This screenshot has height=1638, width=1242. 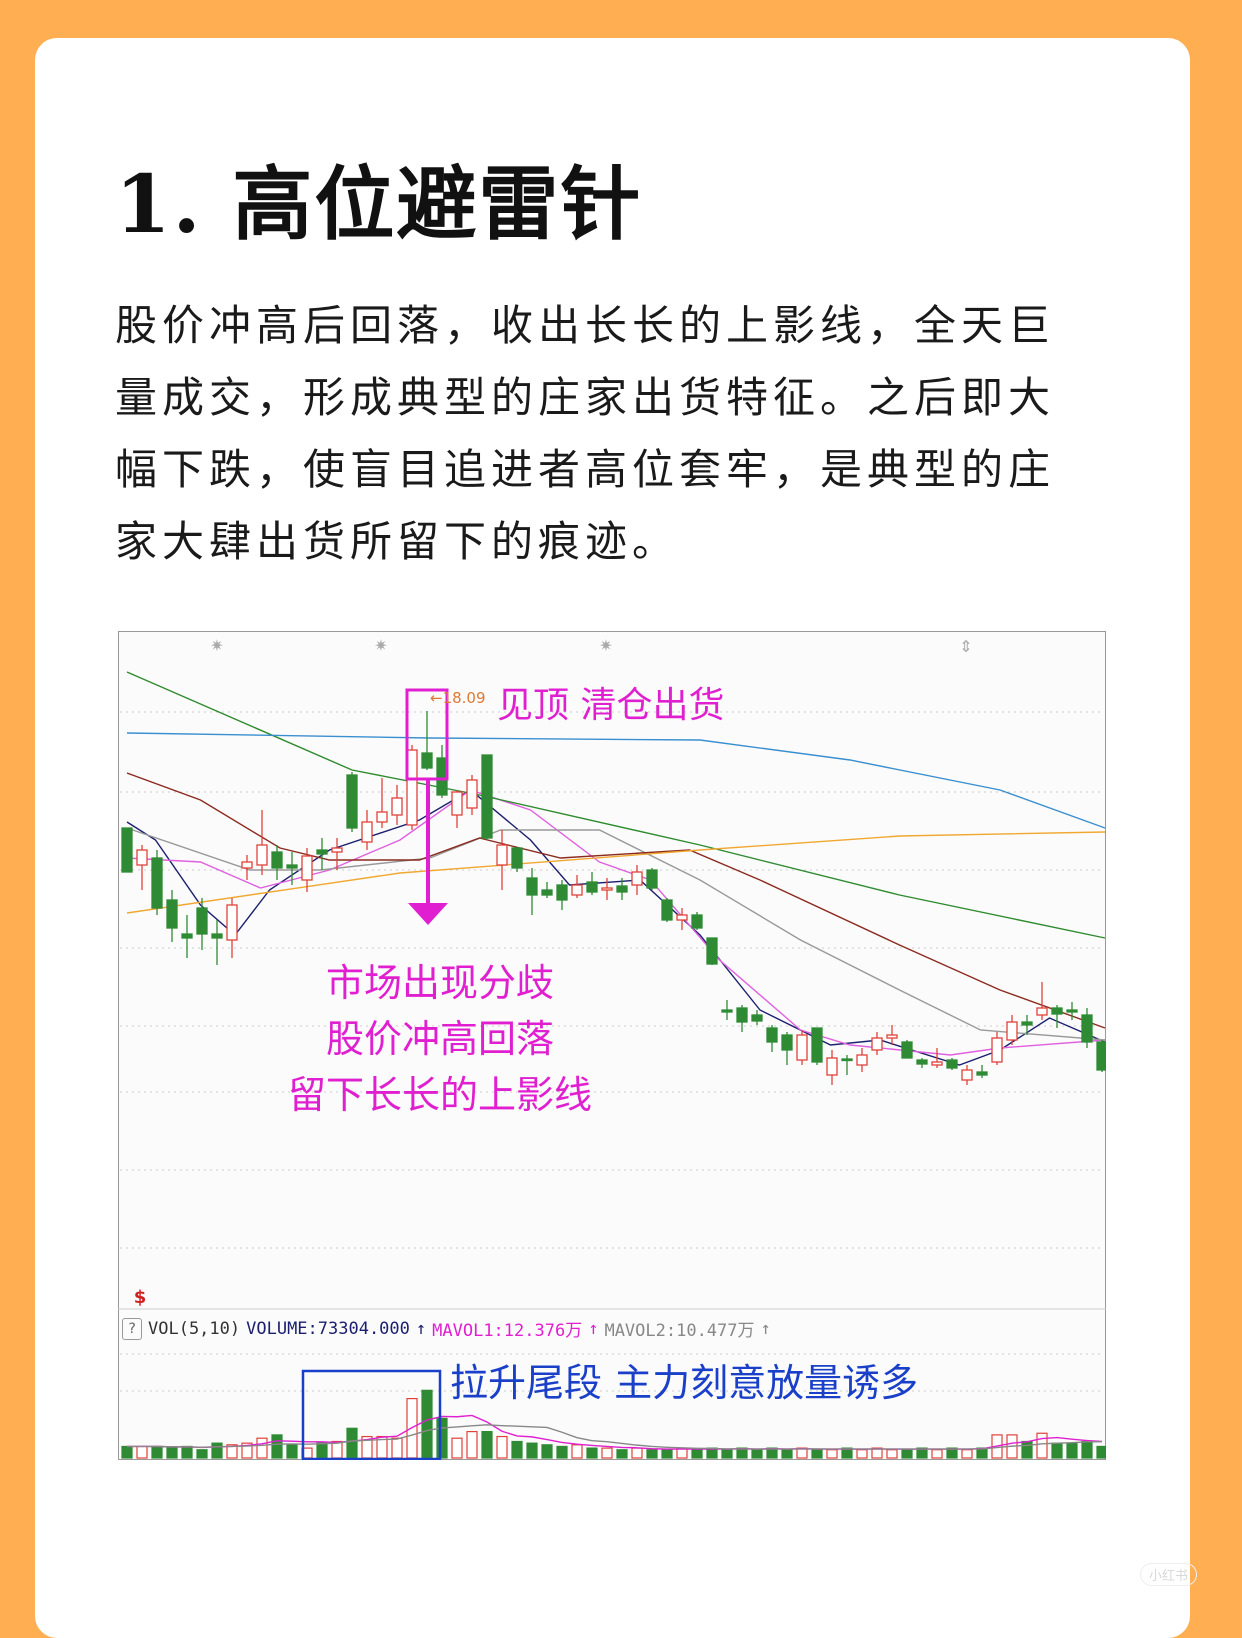 I want to click on description-line: 幅下跌，使盲目追进者高位套牢，是典型的庄, so click(x=585, y=469).